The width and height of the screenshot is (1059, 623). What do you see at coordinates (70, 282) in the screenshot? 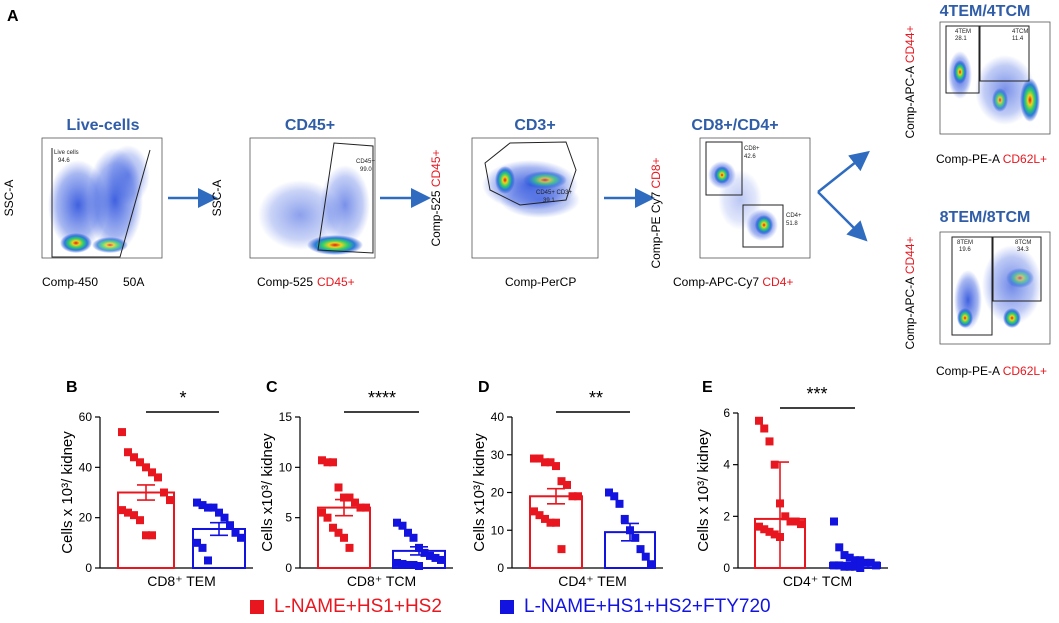
I see `flow-xlabel-live-cells: Comp-450` at bounding box center [70, 282].